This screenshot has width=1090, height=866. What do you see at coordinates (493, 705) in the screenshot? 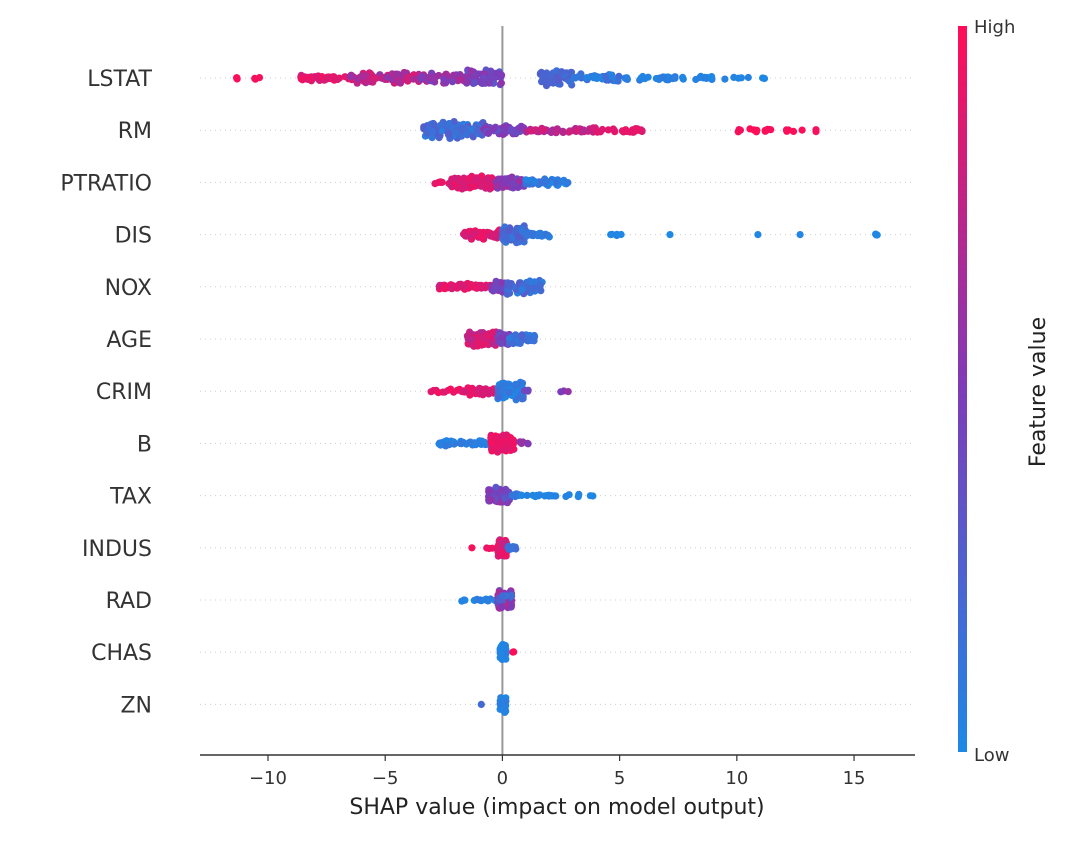
I see `points-zn` at bounding box center [493, 705].